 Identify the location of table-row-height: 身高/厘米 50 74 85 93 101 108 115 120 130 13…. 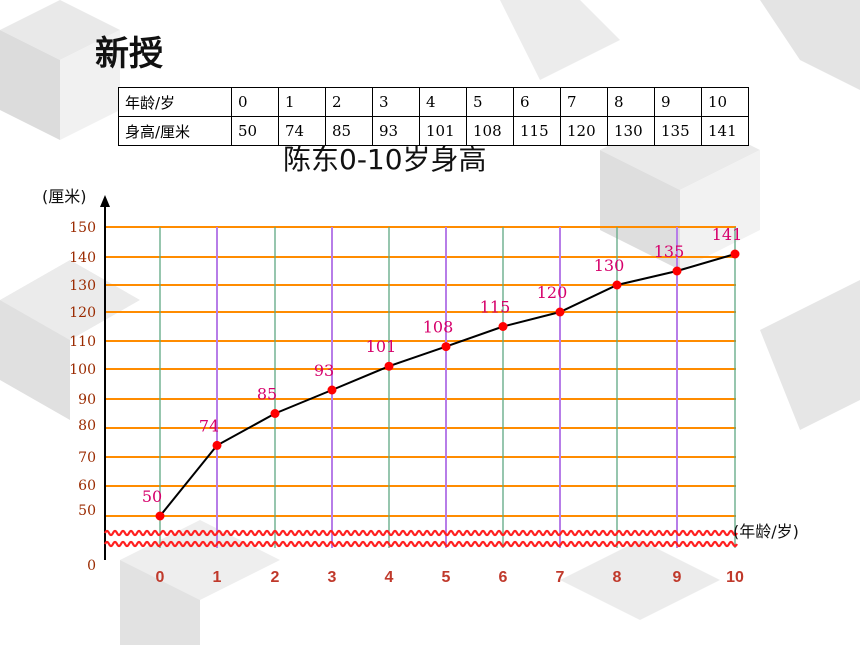
(433, 131).